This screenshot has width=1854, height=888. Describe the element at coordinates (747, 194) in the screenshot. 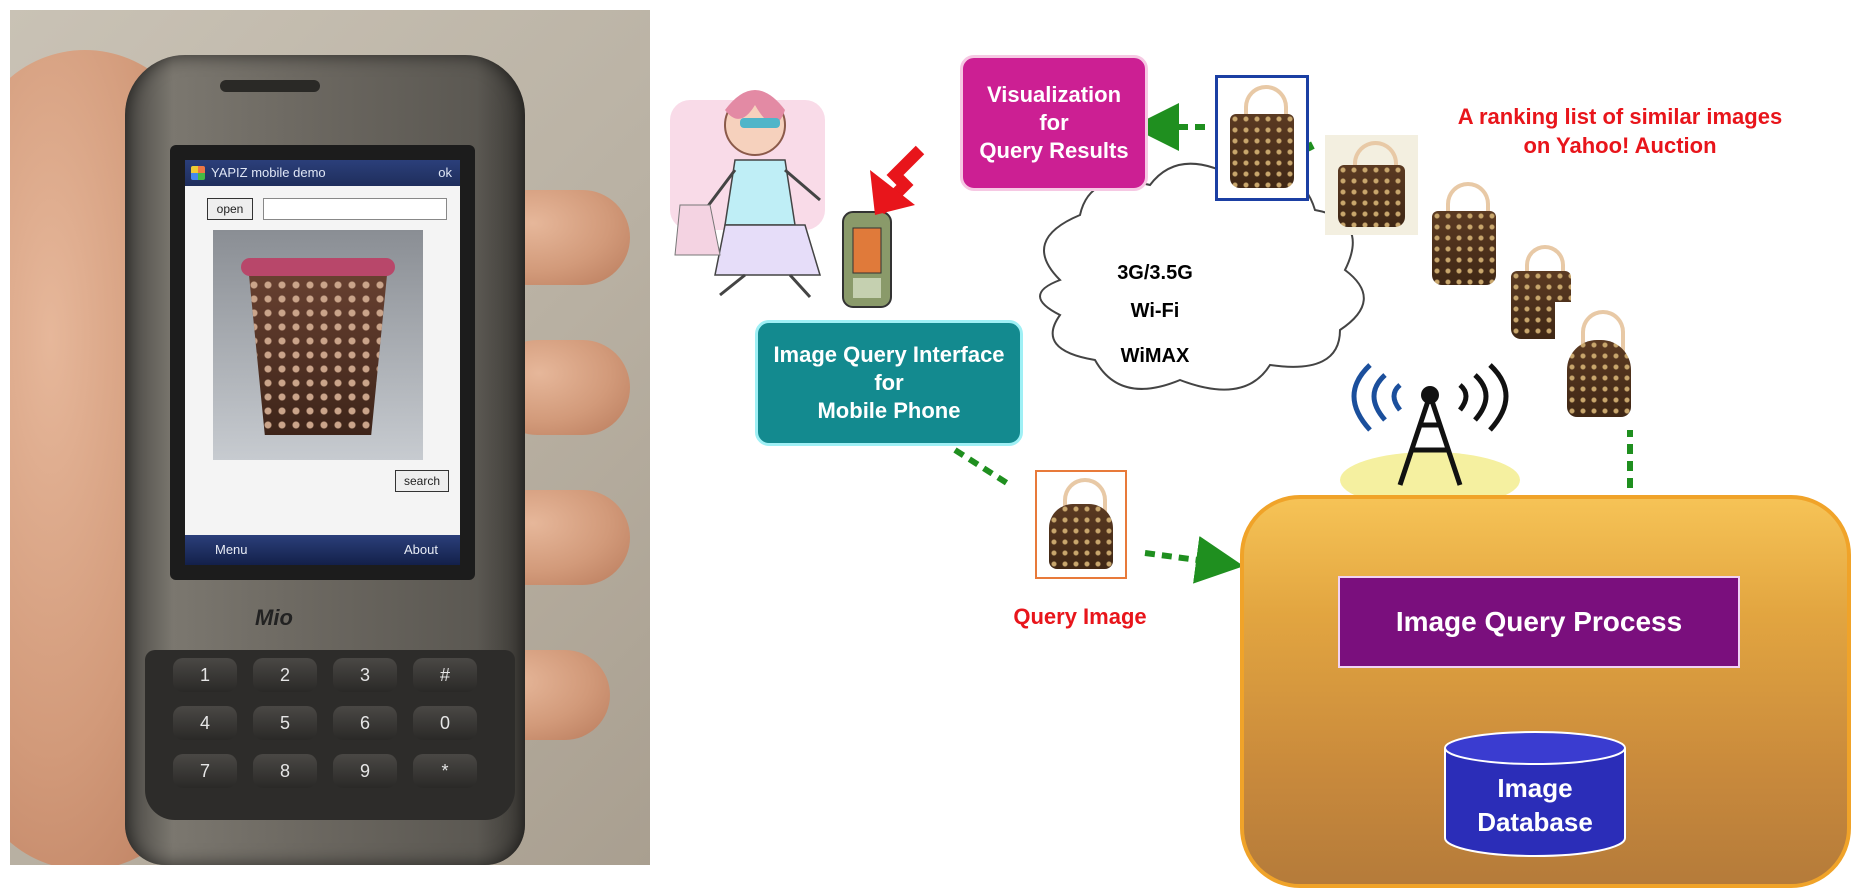

I see `woman-shopper-icon` at that location.